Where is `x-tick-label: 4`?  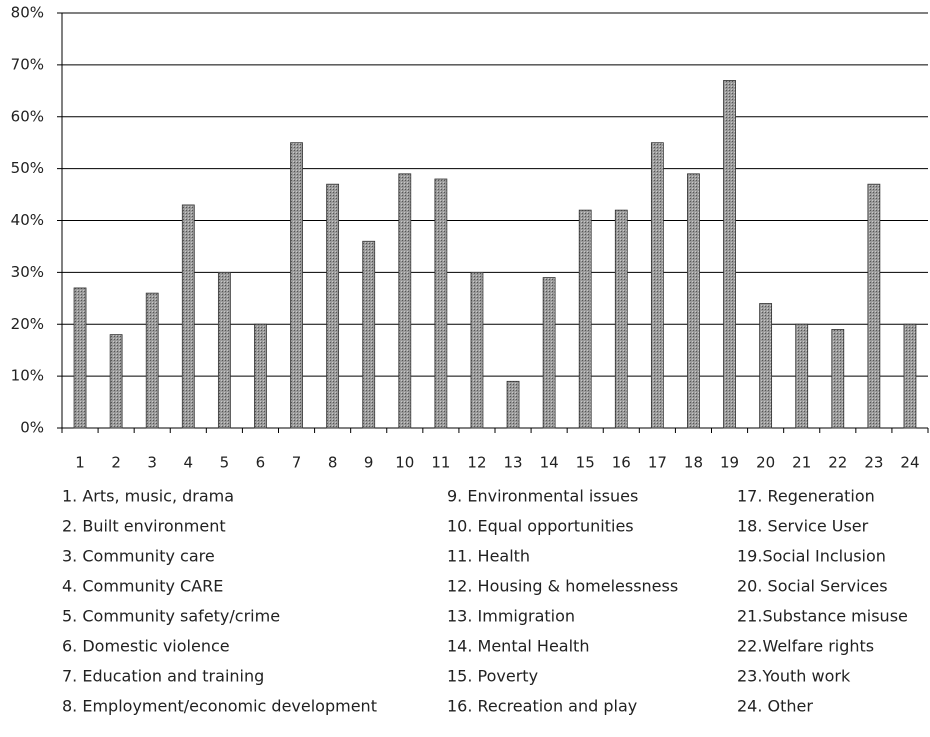
x-tick-label: 4 is located at coordinates (189, 463).